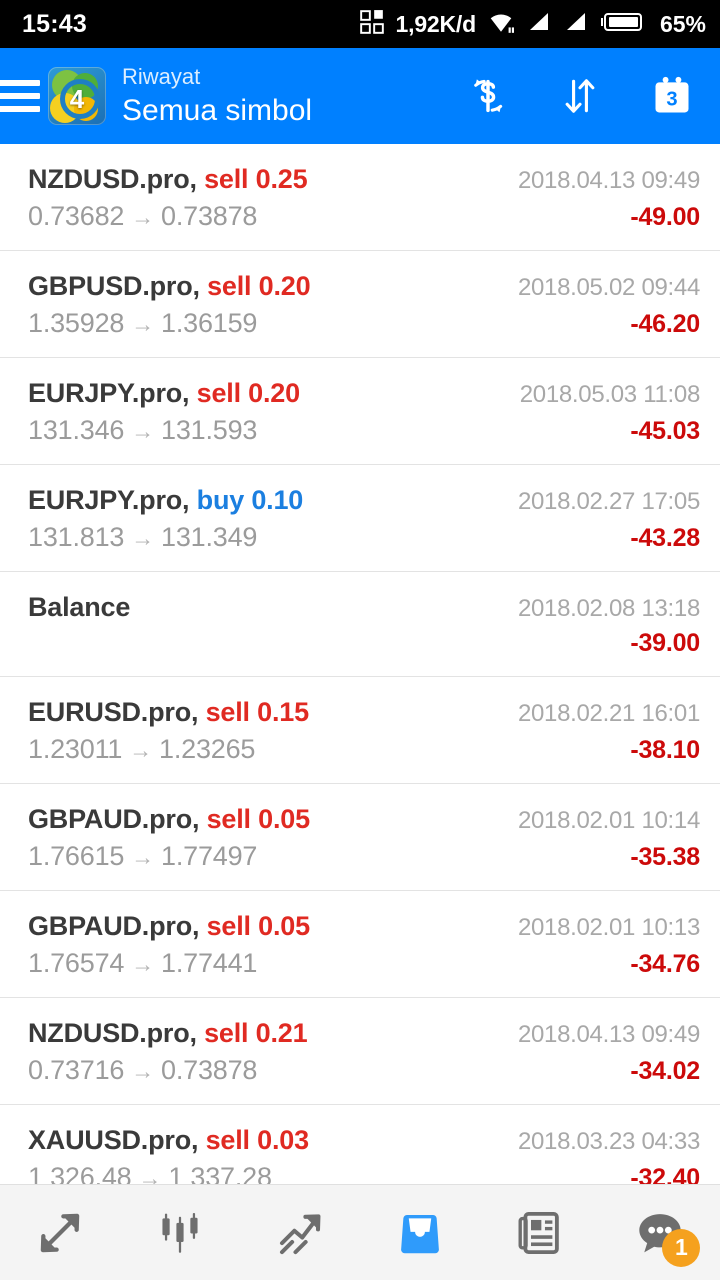 The image size is (720, 1280). I want to click on close-price-label: 1.77497, so click(209, 856).